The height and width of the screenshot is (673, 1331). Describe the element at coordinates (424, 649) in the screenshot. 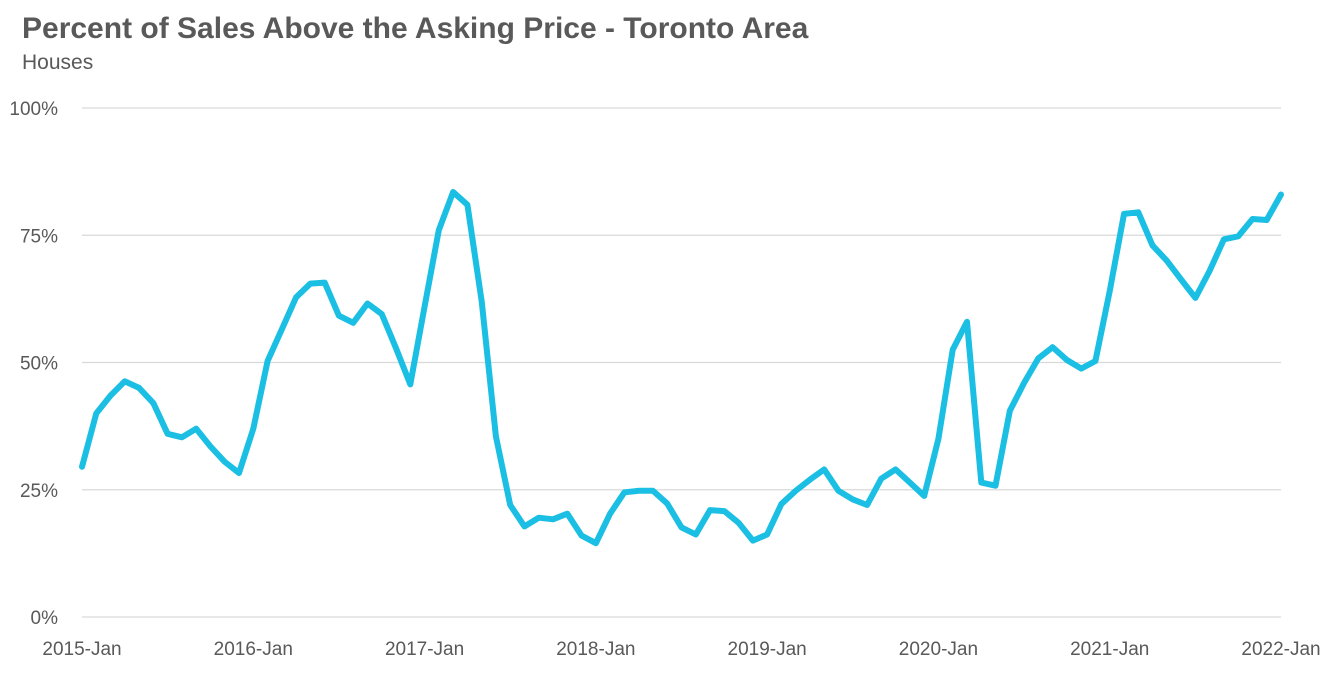

I see `x-tick-label: 2017-Jan` at that location.